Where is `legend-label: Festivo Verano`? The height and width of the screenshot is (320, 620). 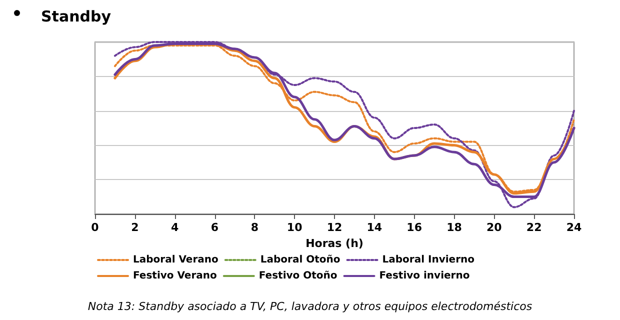
legend-label: Festivo Verano is located at coordinates (175, 276).